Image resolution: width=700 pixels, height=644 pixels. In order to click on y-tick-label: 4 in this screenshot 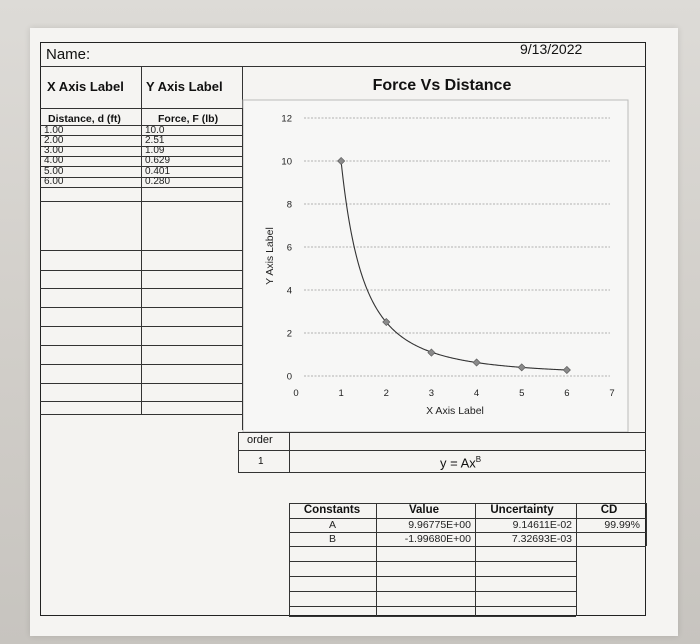, I will do `click(289, 291)`.